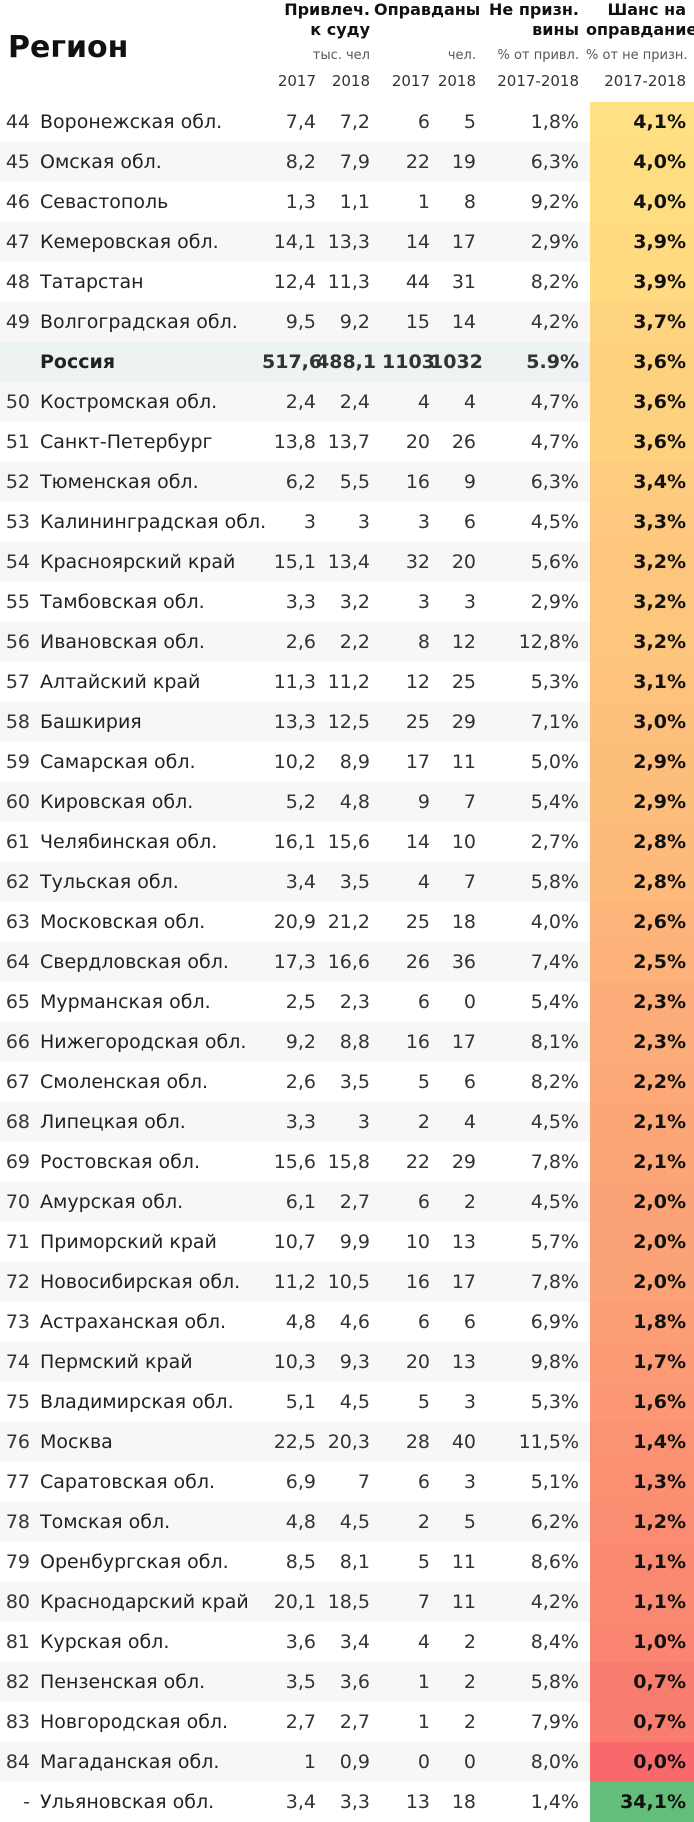  Describe the element at coordinates (554, 442) in the screenshot. I see `notguilty-share-cell: 4,7%` at that location.